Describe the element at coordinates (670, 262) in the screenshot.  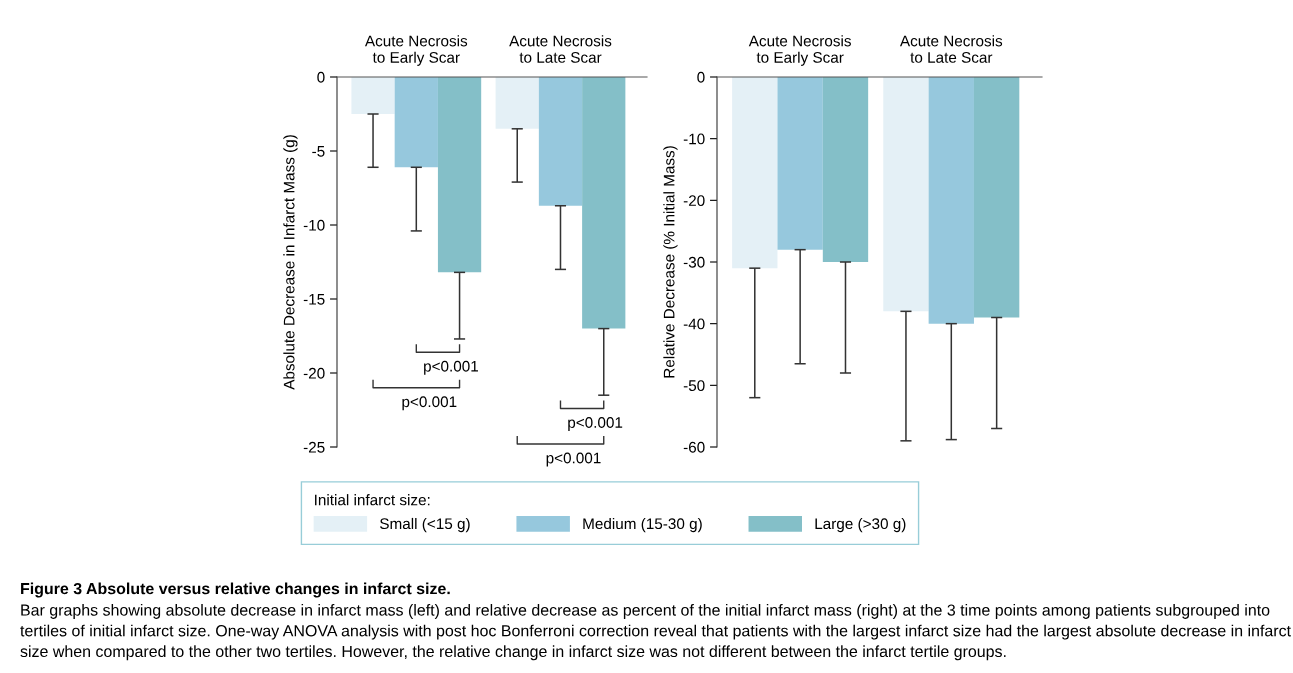
I see `y-axis-title: Relative Decrease (% Initial Mass)` at that location.